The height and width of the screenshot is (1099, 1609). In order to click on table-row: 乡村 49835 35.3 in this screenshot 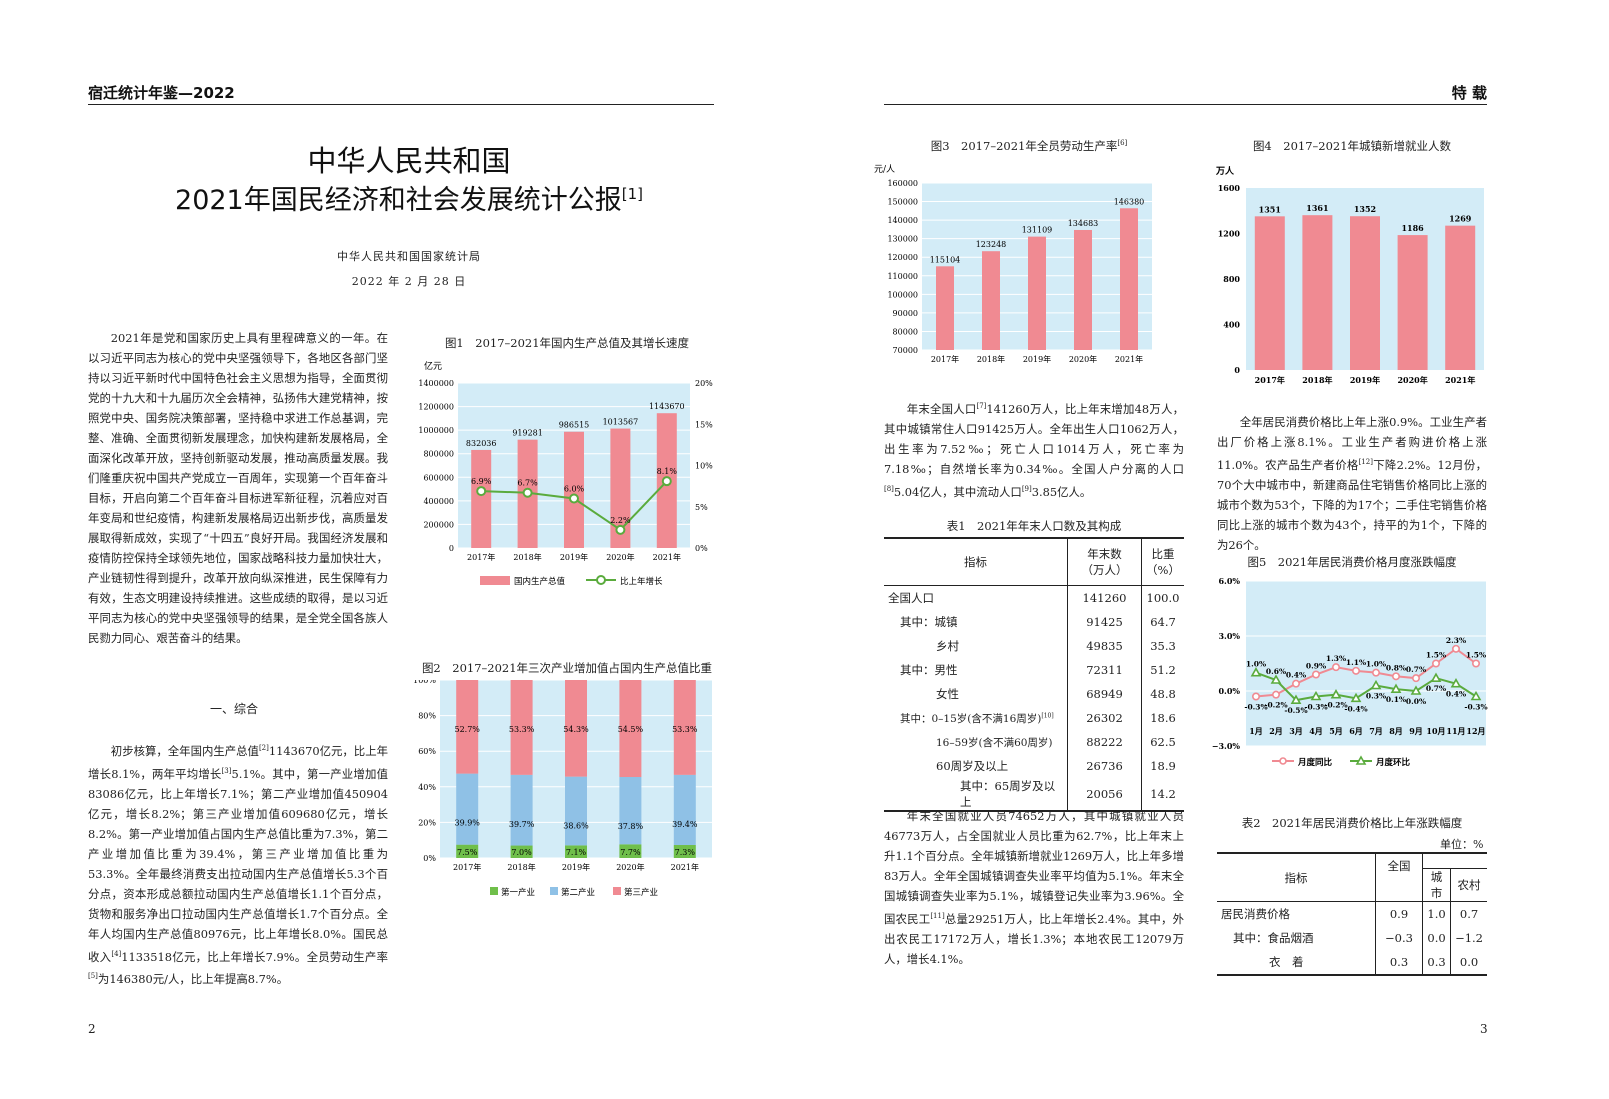, I will do `click(1034, 646)`.